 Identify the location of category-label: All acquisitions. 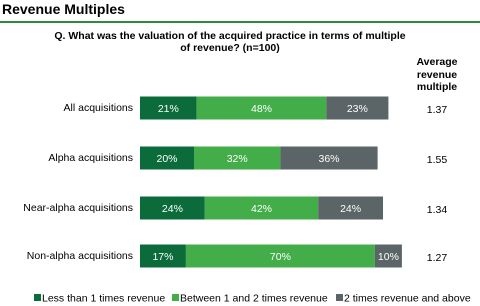
(98, 108).